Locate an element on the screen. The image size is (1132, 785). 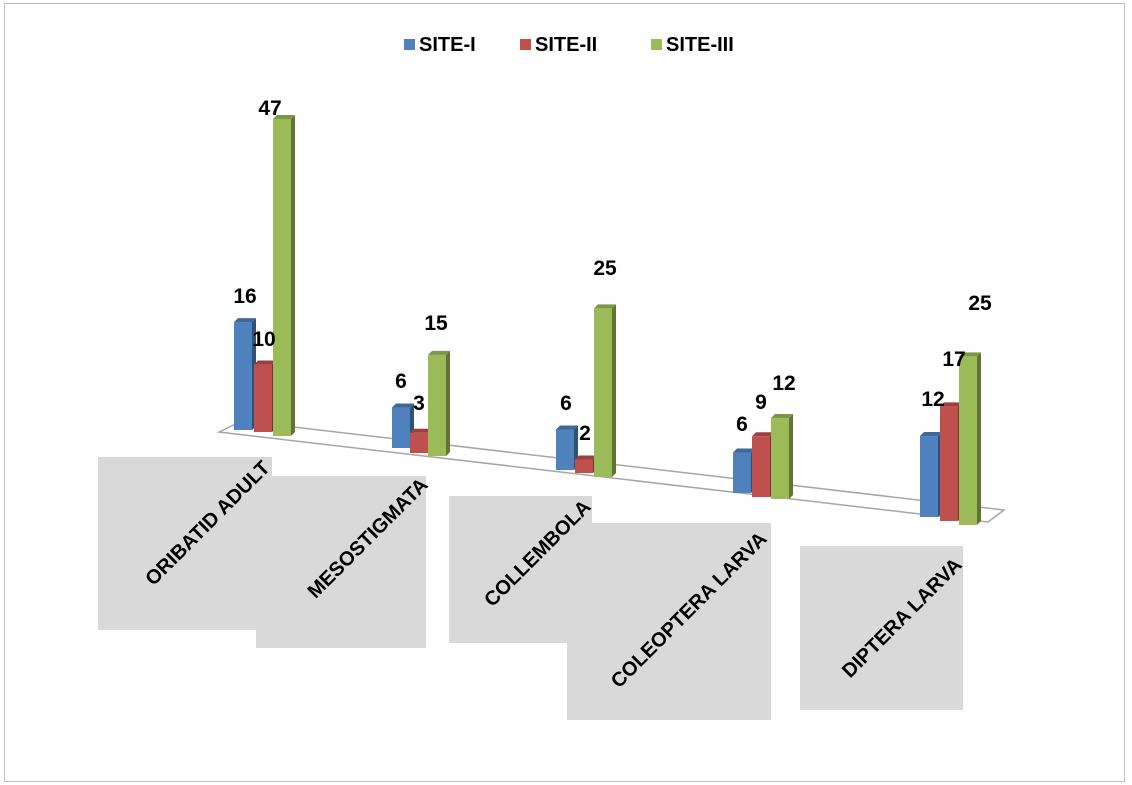
legend-label: SITE-II is located at coordinates (566, 45).